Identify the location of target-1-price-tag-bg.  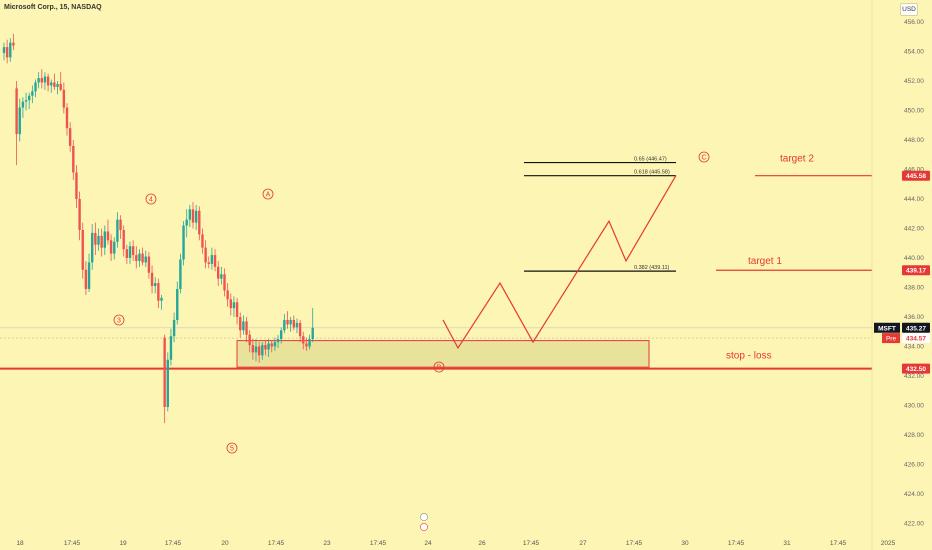
(916, 270).